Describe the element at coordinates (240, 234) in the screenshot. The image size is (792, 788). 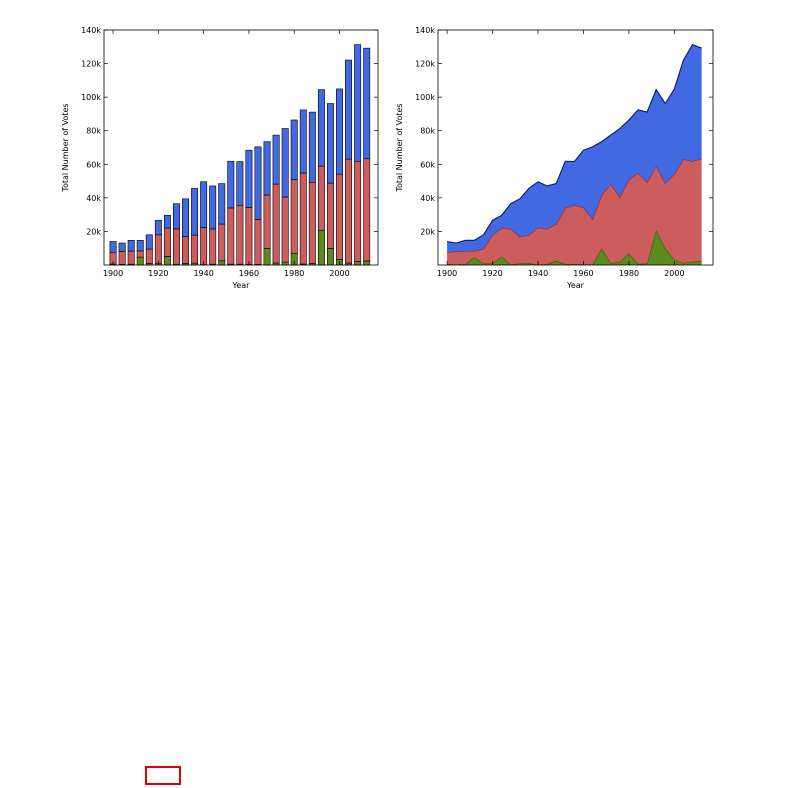
I see `bar-series2-1956` at that location.